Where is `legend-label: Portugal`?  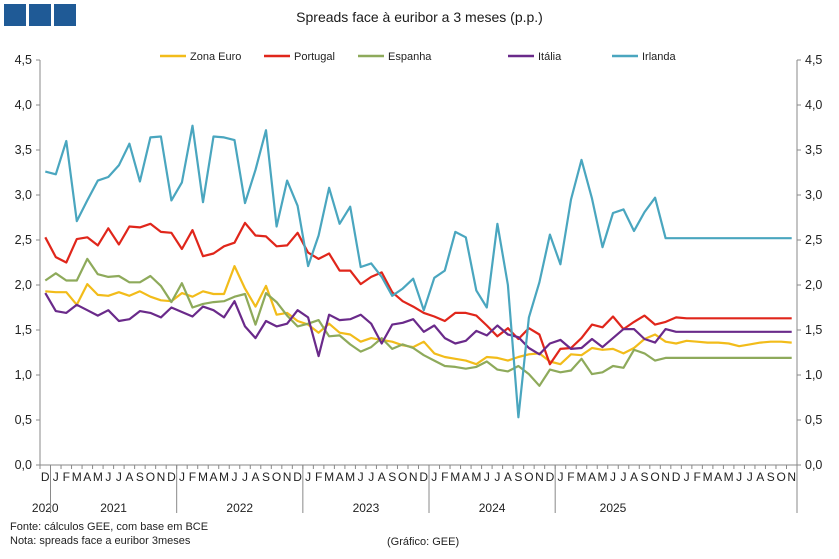 legend-label: Portugal is located at coordinates (314, 57).